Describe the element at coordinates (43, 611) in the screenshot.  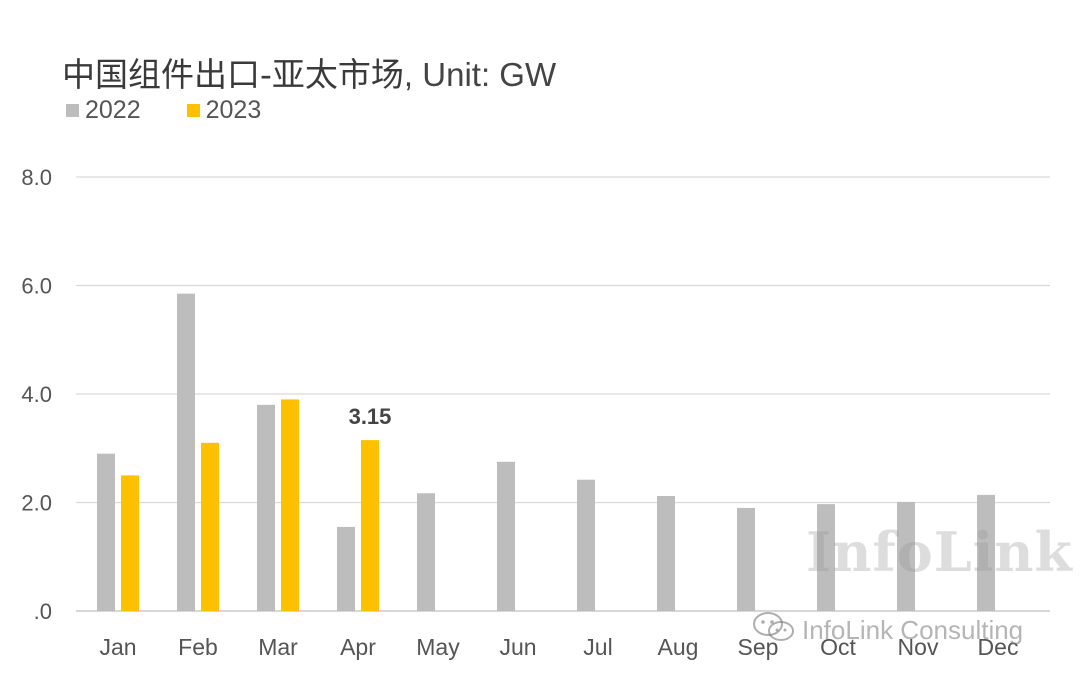
I see `y-tick-label: .0` at that location.